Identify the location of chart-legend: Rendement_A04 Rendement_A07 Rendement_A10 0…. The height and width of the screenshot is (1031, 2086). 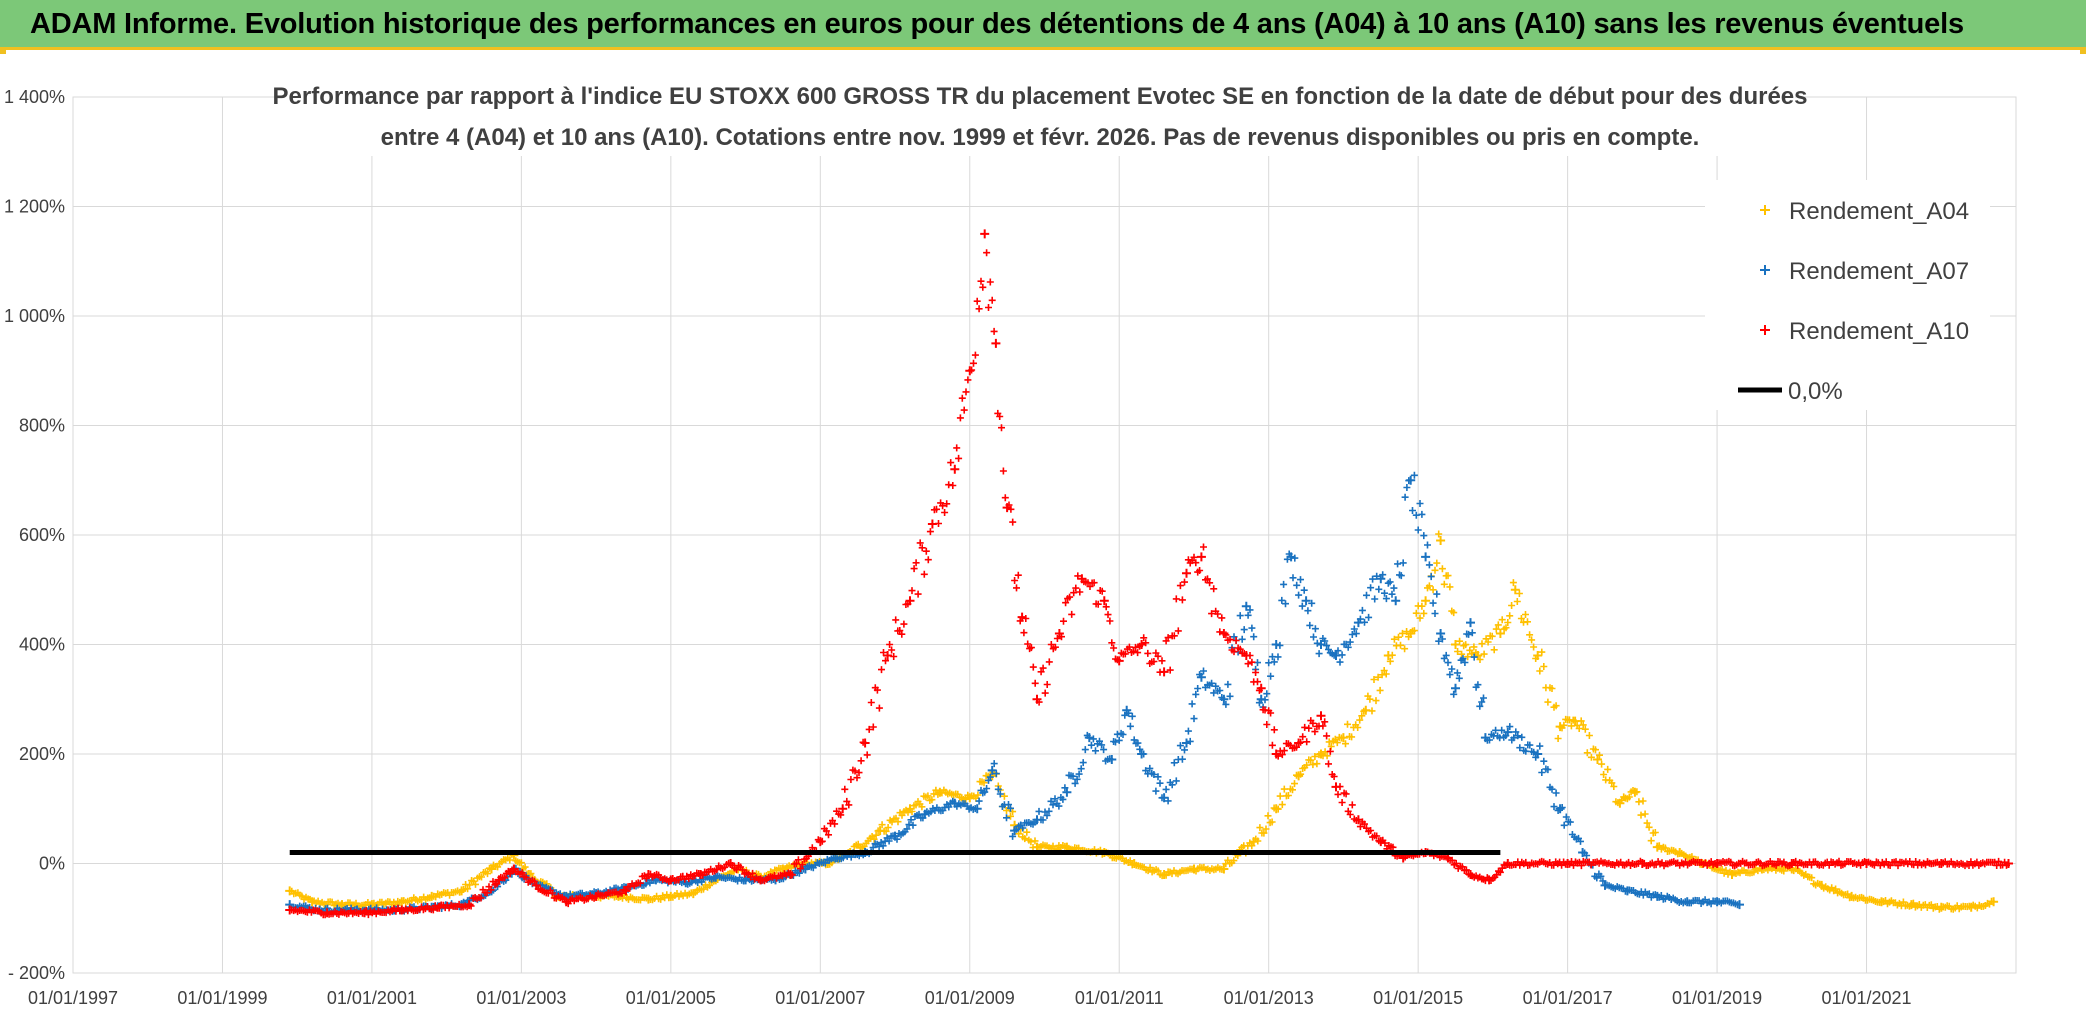
(1847, 295).